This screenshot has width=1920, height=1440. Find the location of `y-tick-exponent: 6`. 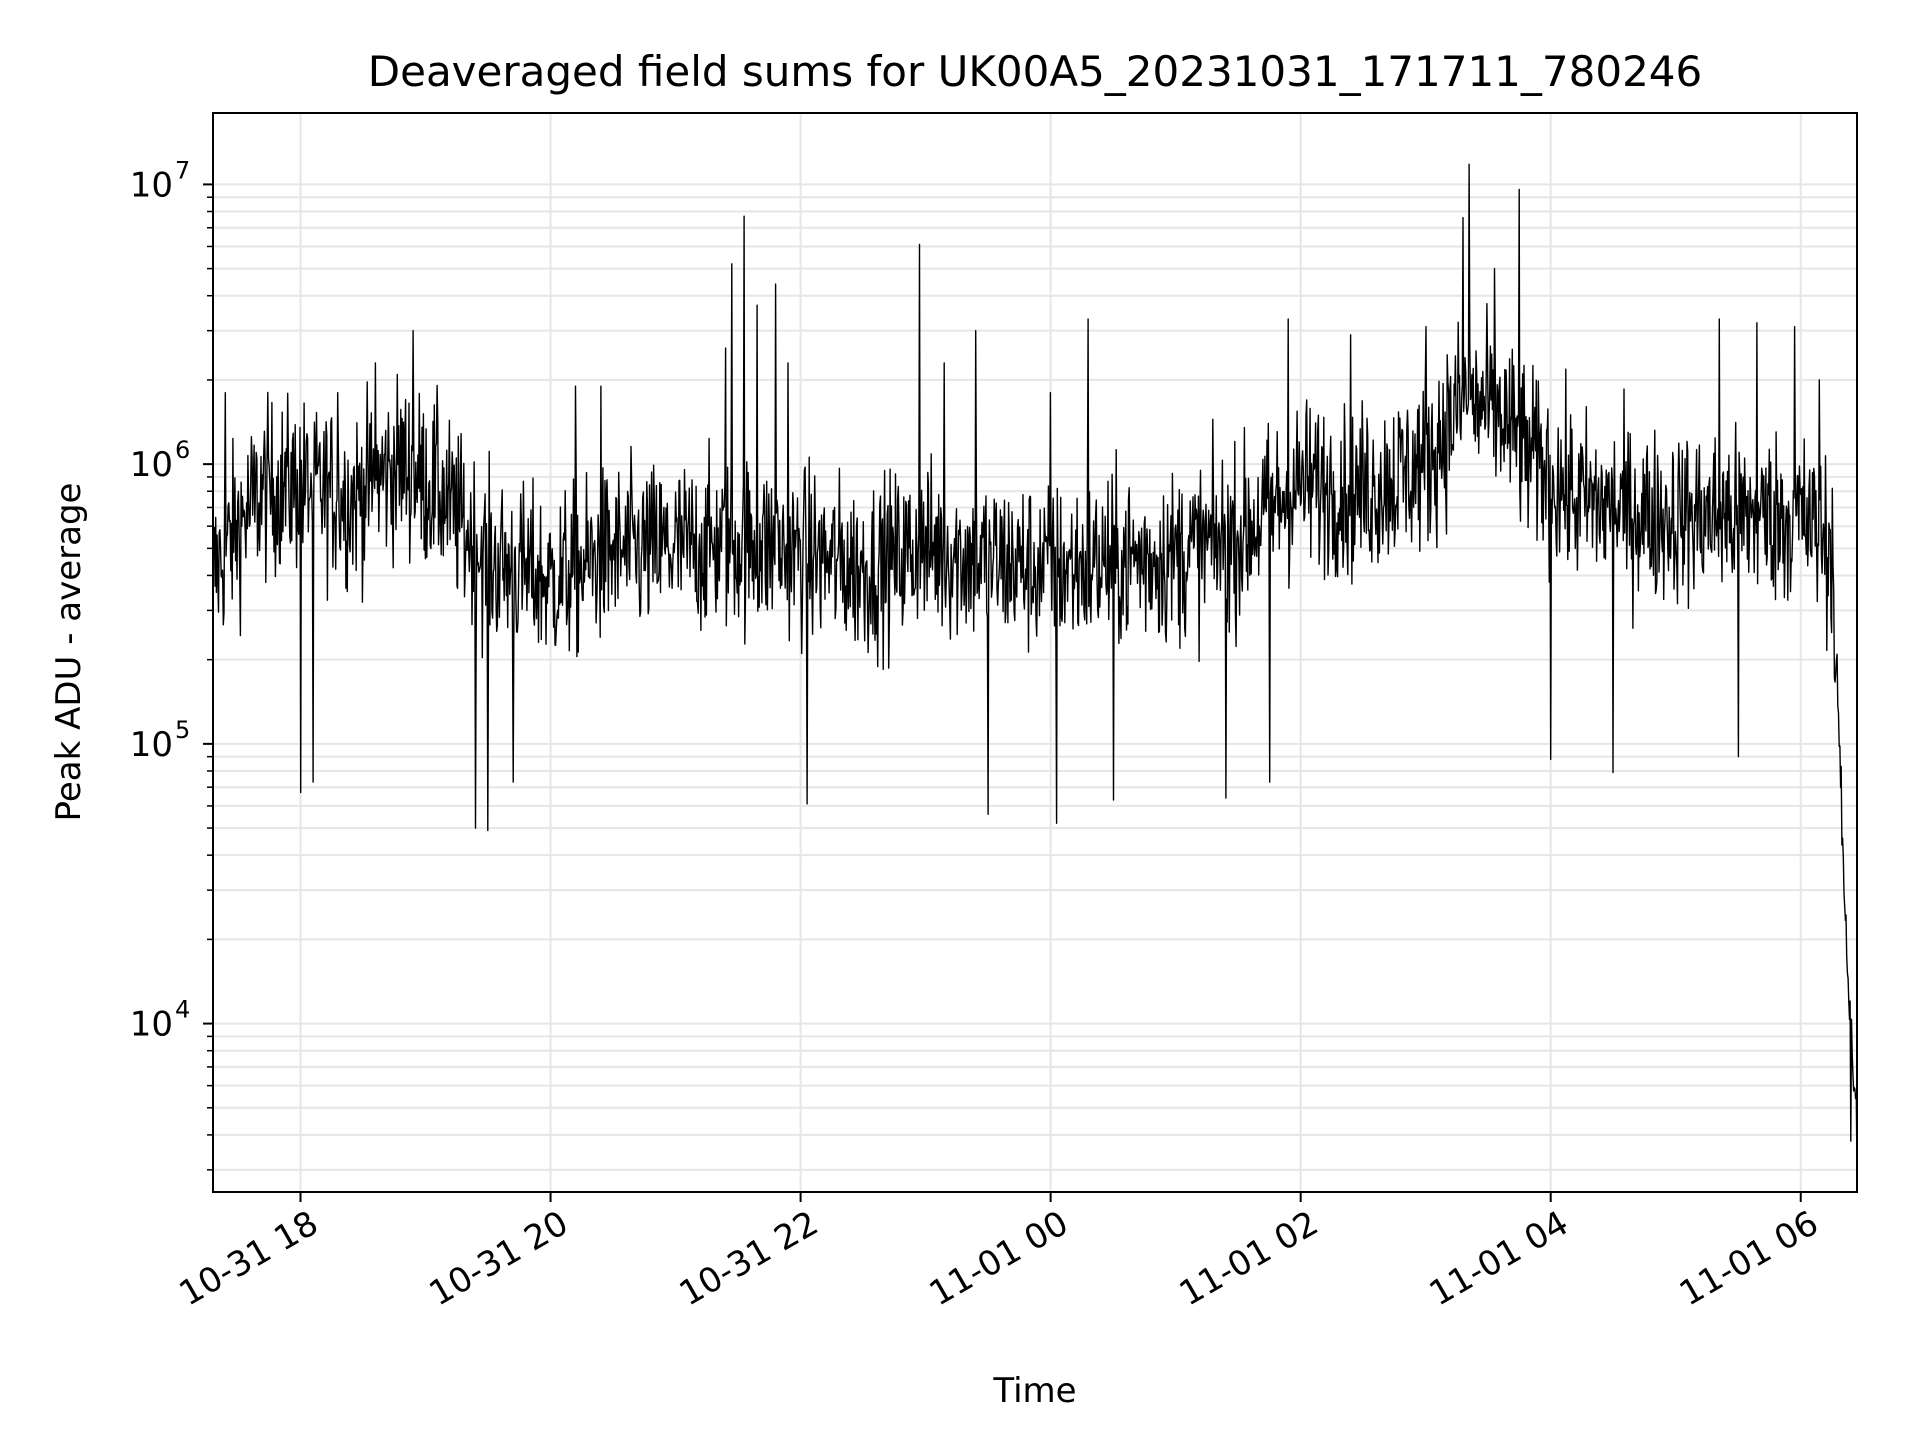

y-tick-exponent: 6 is located at coordinates (182, 450).